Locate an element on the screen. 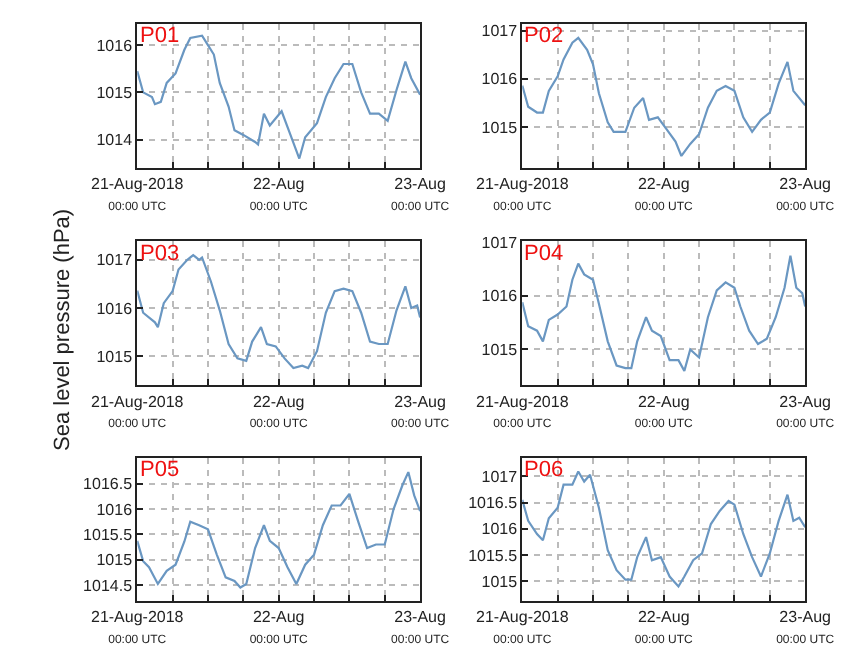 Image resolution: width=868 pixels, height=654 pixels. y-tick-label: 1014.5 is located at coordinates (108, 585).